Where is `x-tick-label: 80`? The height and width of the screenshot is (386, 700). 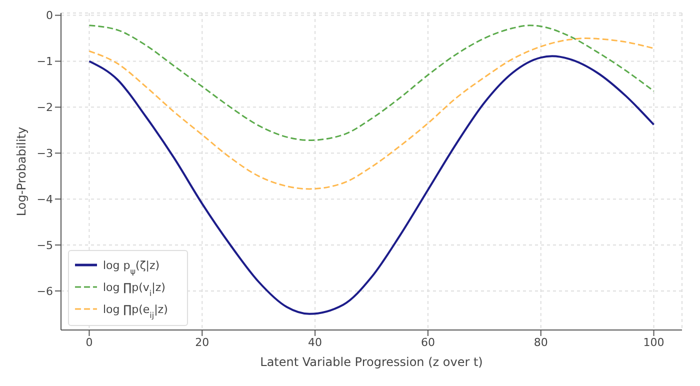
x-tick-label: 80 is located at coordinates (541, 342).